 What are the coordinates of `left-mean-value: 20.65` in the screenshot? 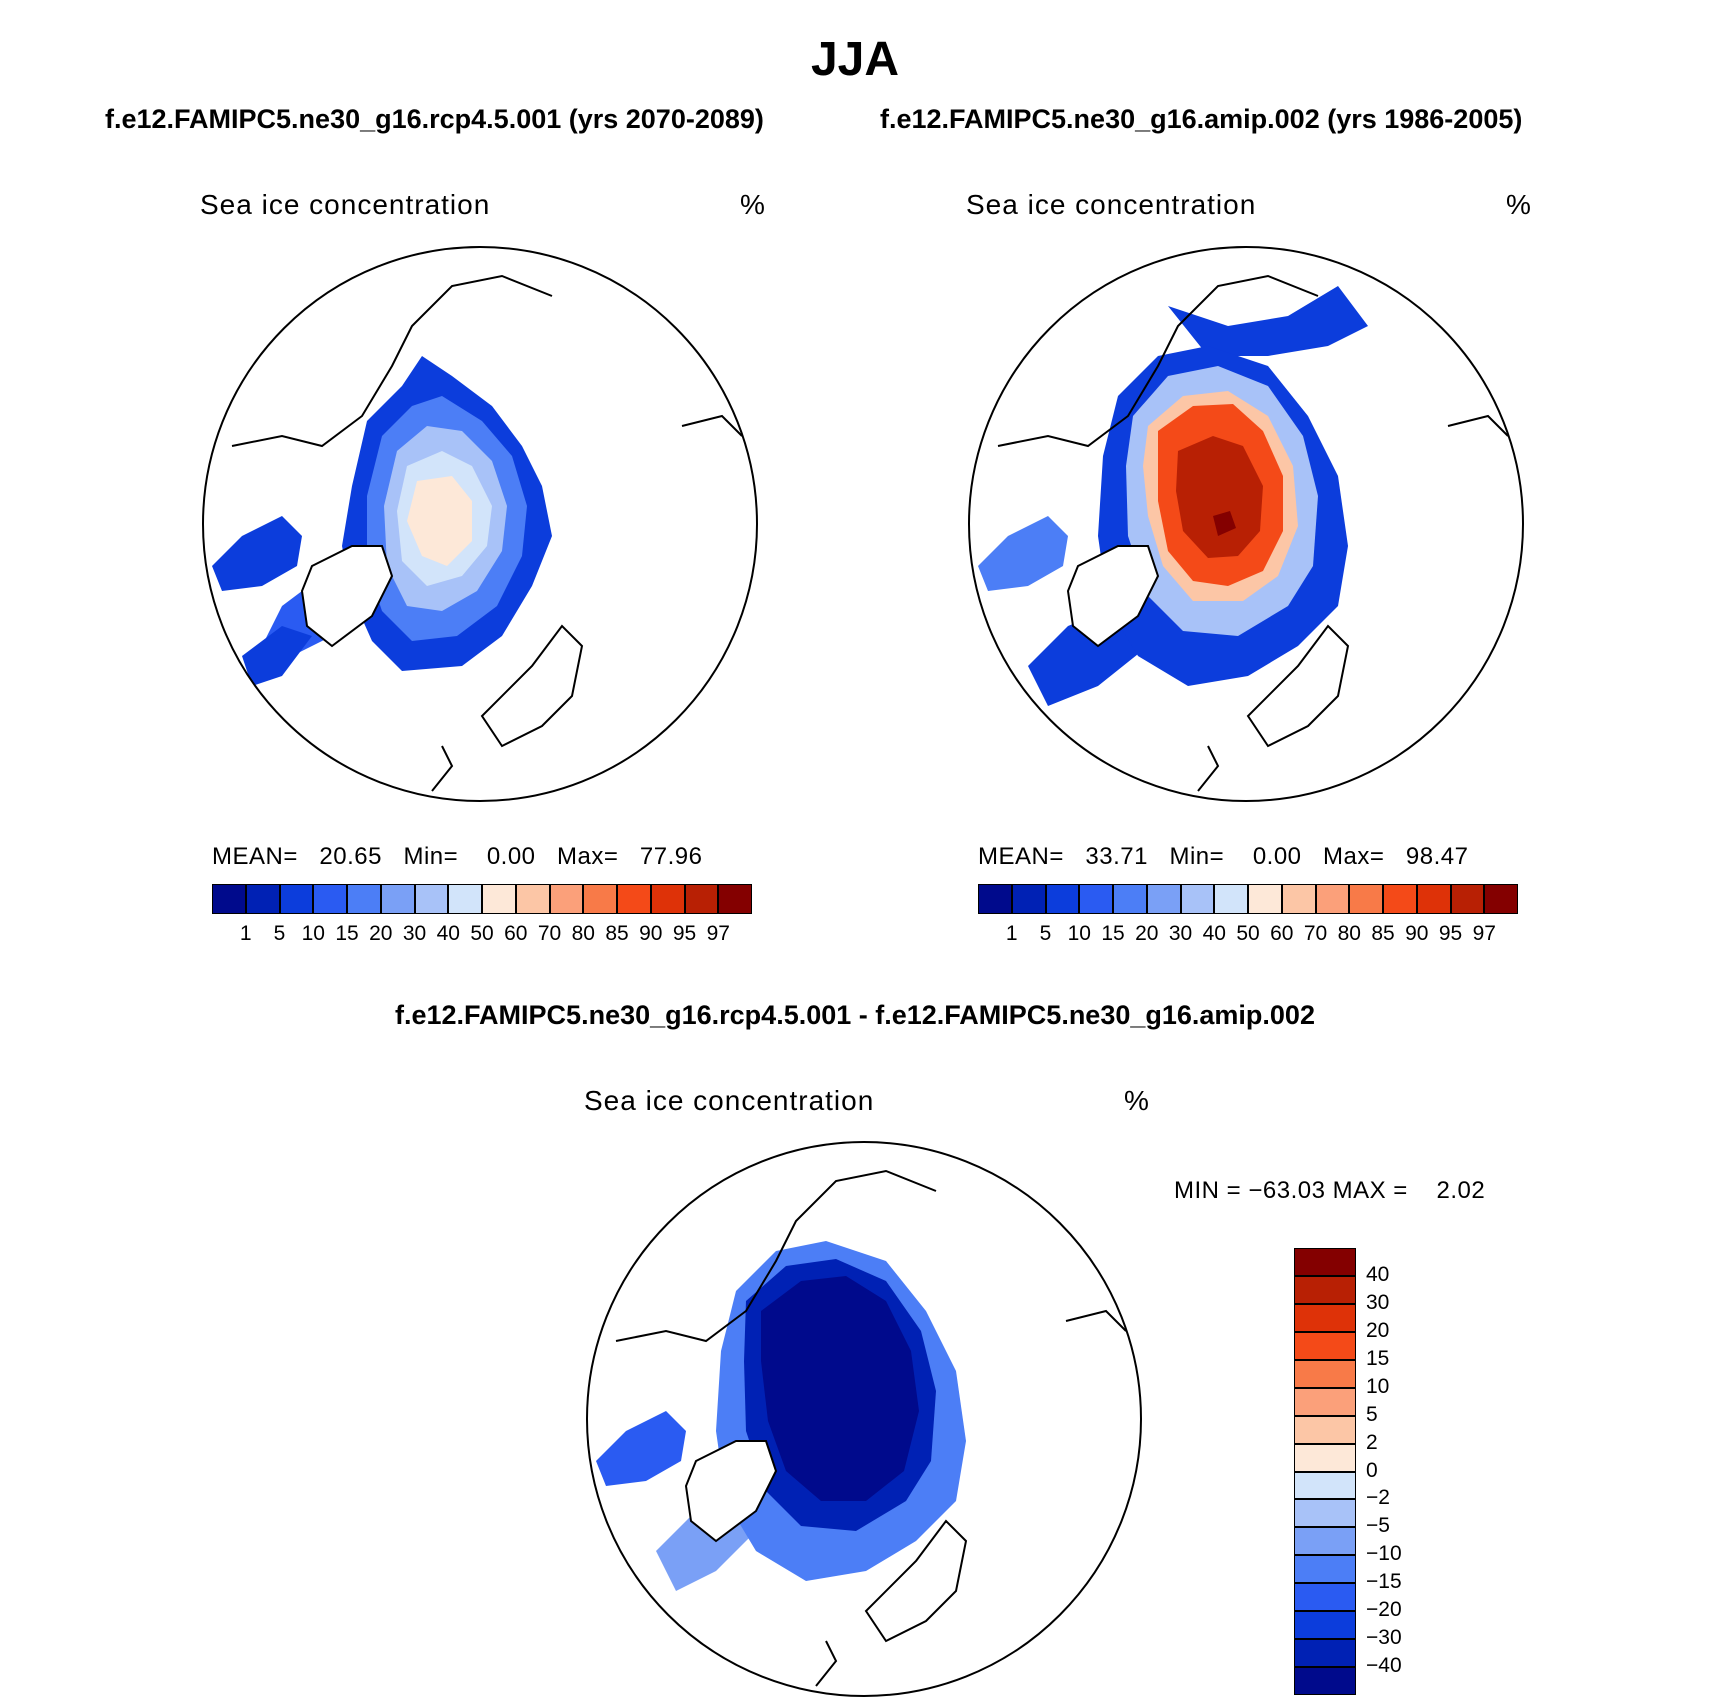 It's located at (350, 856).